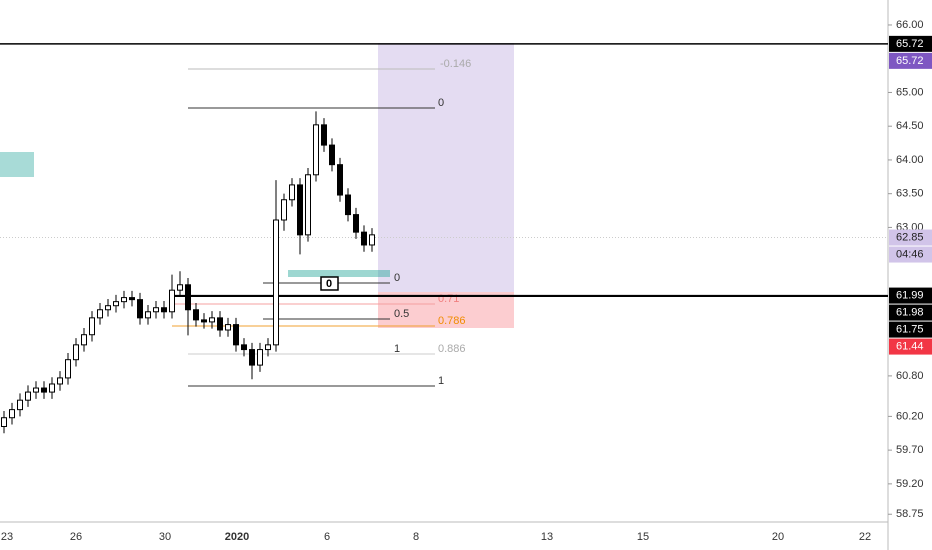 This screenshot has height=550, width=932. Describe the element at coordinates (910, 126) in the screenshot. I see `y-tick-label: 64.50` at that location.